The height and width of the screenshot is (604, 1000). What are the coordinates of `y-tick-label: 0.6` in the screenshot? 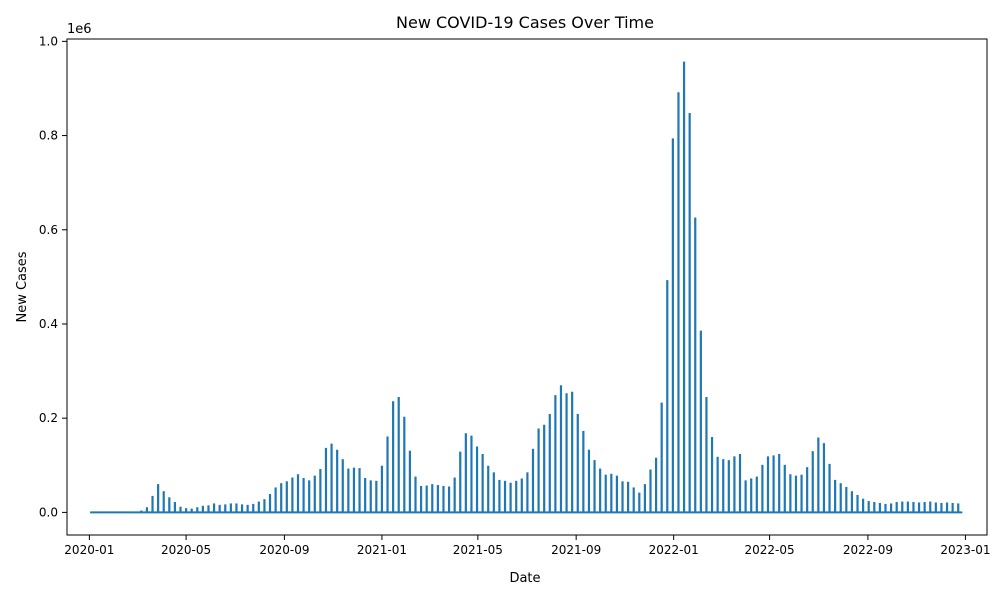 It's located at (48, 230).